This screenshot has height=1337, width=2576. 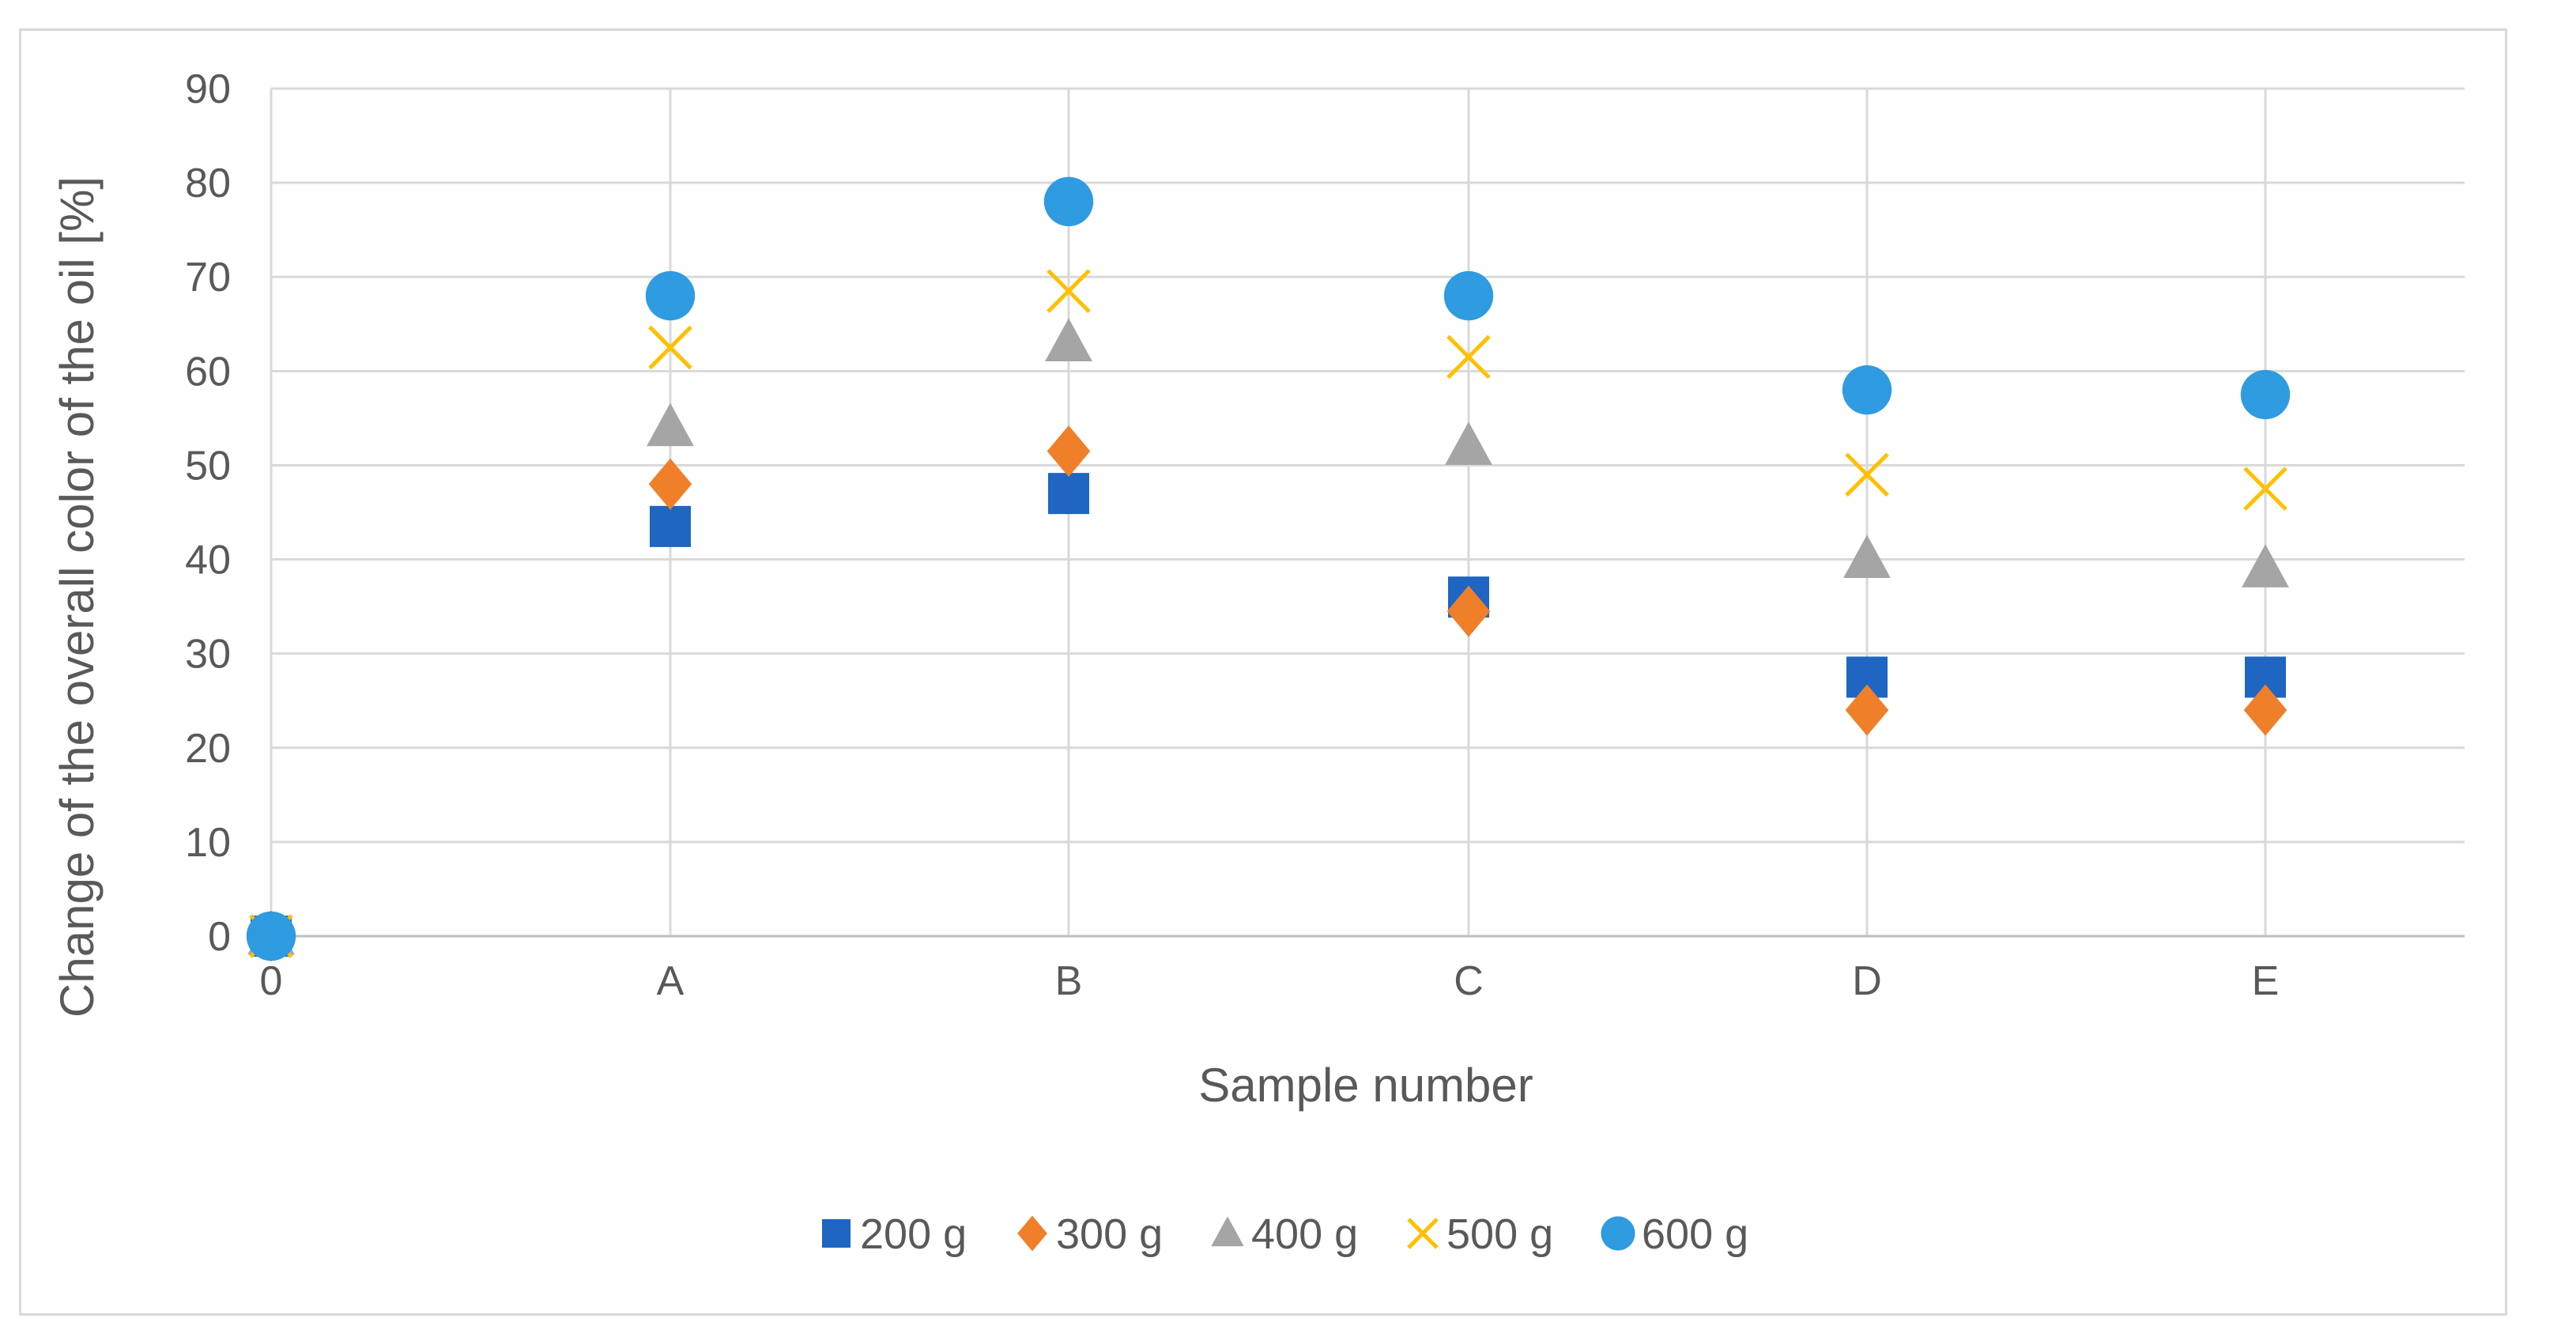 I want to click on x-axis-title: Sample number, so click(x=1365, y=1085).